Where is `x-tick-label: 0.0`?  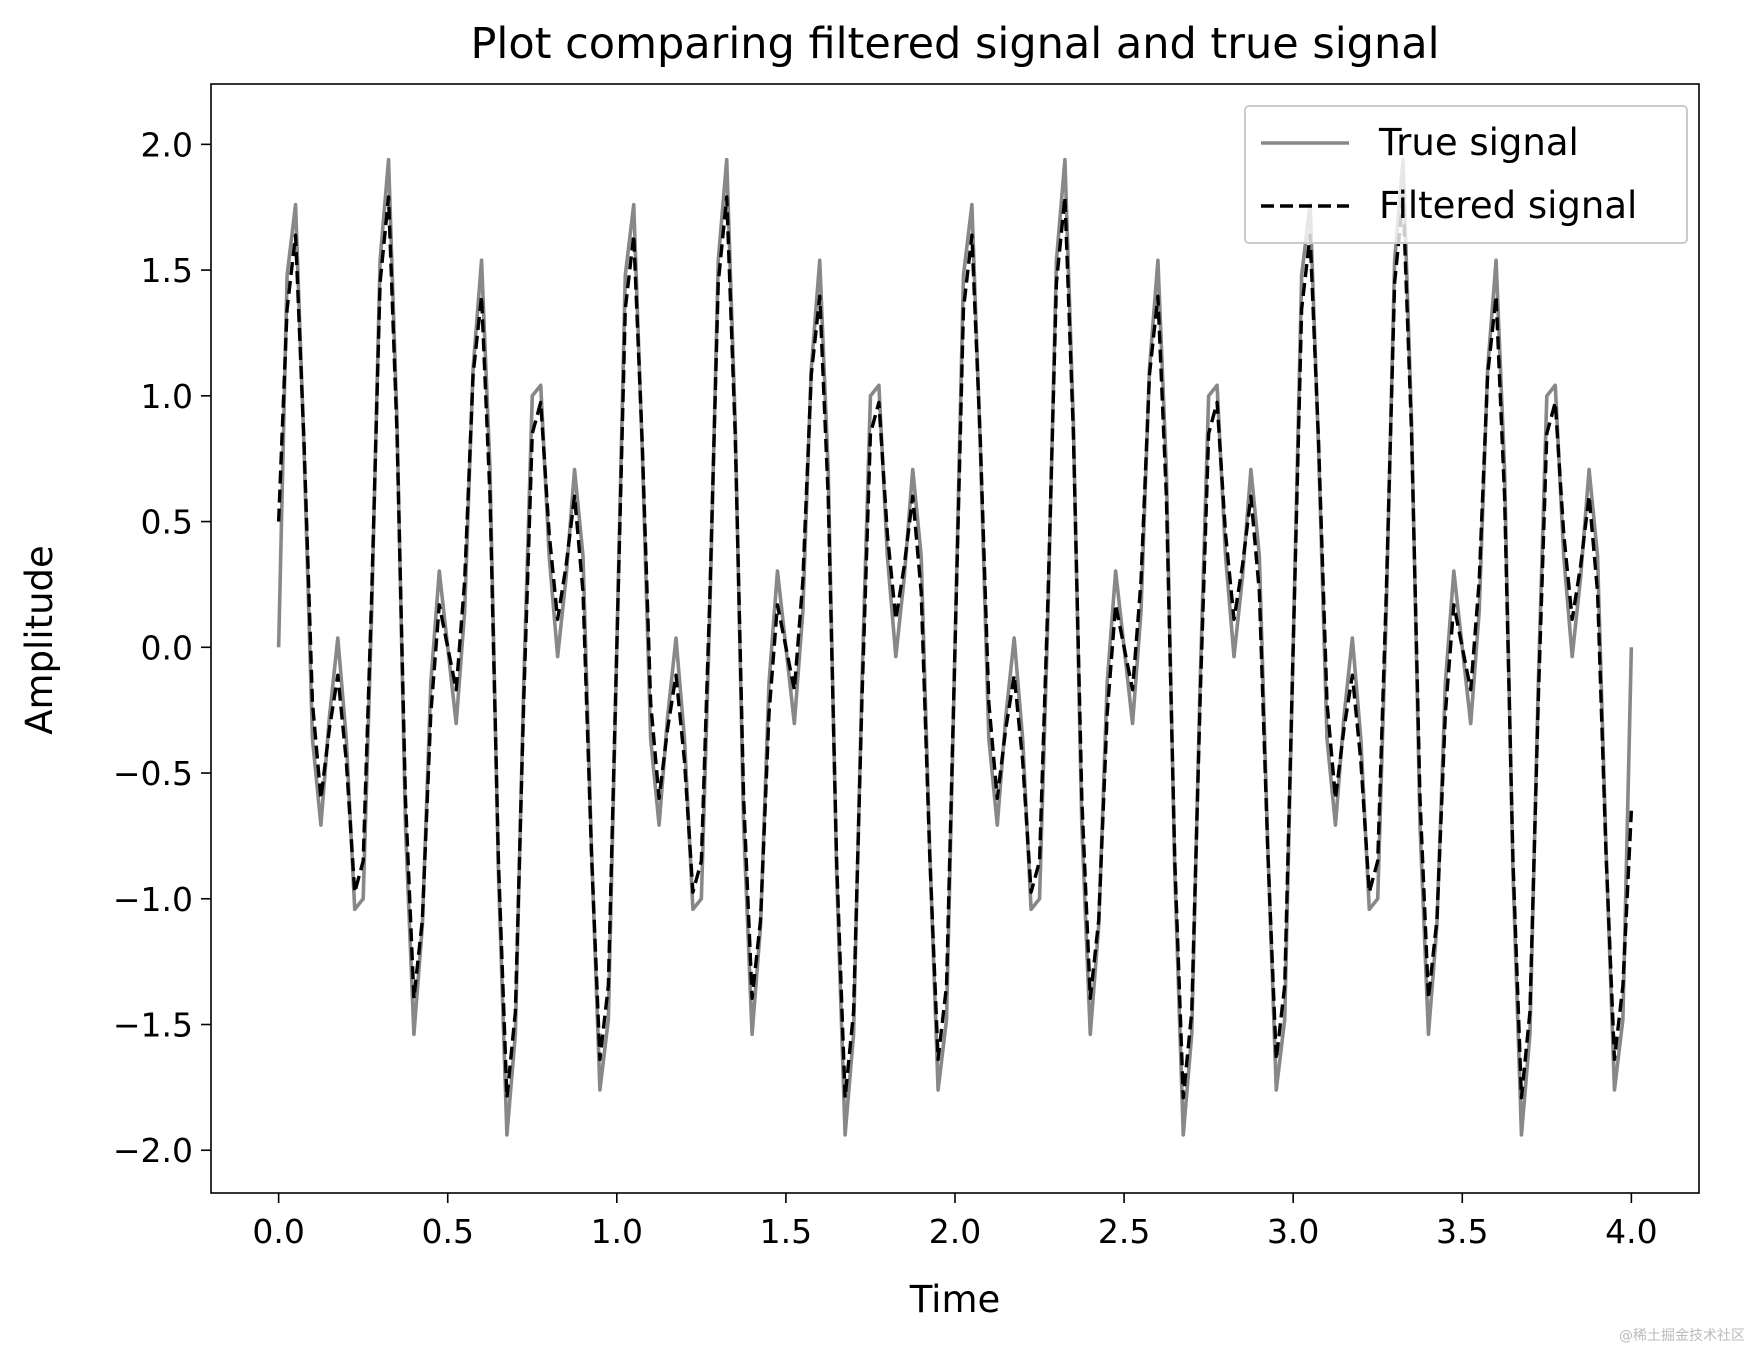 x-tick-label: 0.0 is located at coordinates (278, 1231).